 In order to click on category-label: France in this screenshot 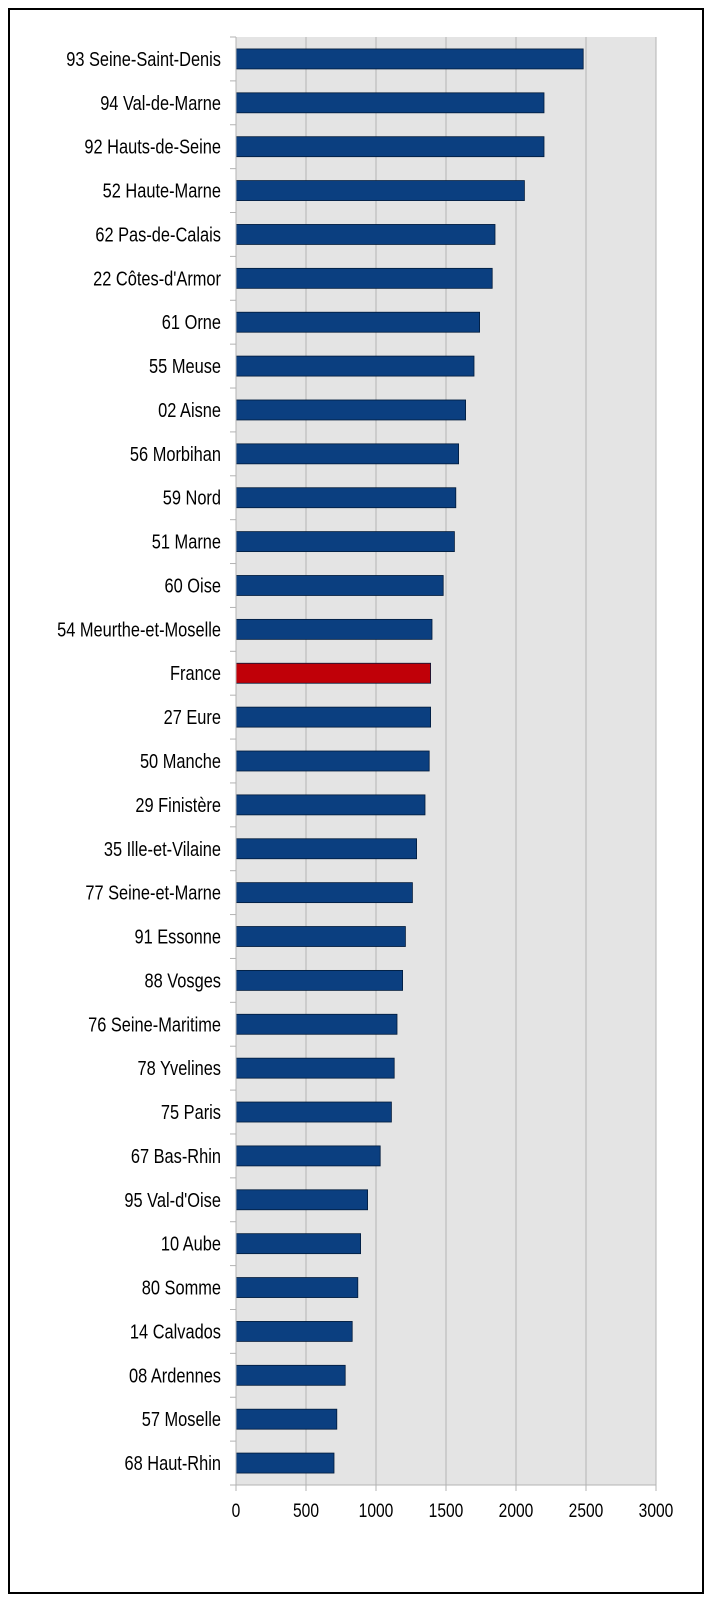, I will do `click(195, 673)`.